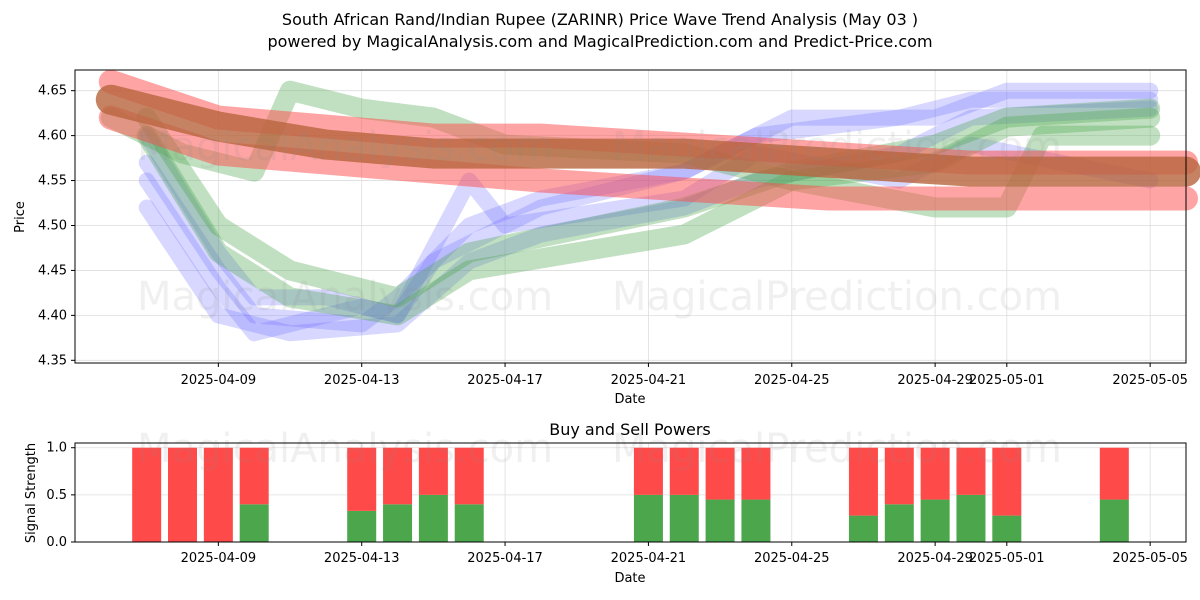 This screenshot has width=1200, height=600. Describe the element at coordinates (52, 270) in the screenshot. I see `y-tick-label: 4.45` at that location.